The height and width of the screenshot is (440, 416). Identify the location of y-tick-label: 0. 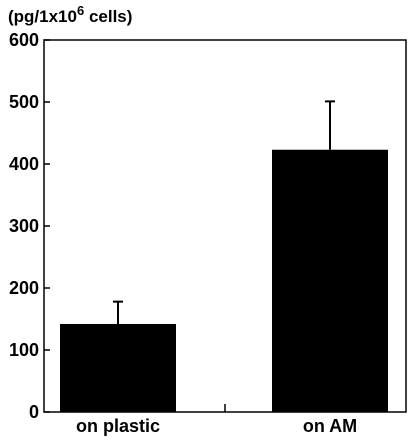
(34, 412).